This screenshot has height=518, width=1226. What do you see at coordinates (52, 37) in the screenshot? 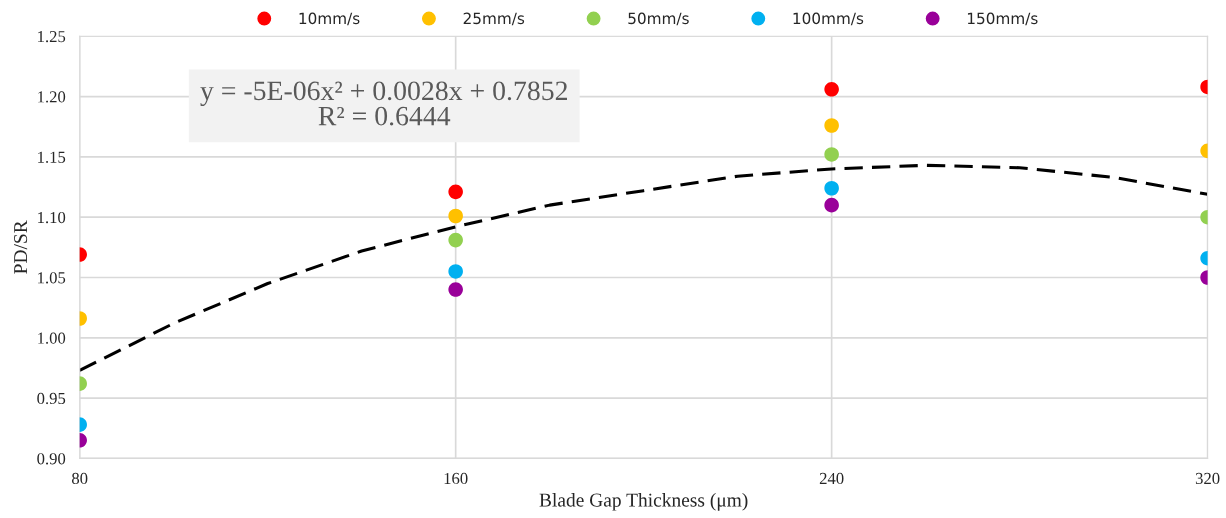
I see `y-tick-label: 1.25` at bounding box center [52, 37].